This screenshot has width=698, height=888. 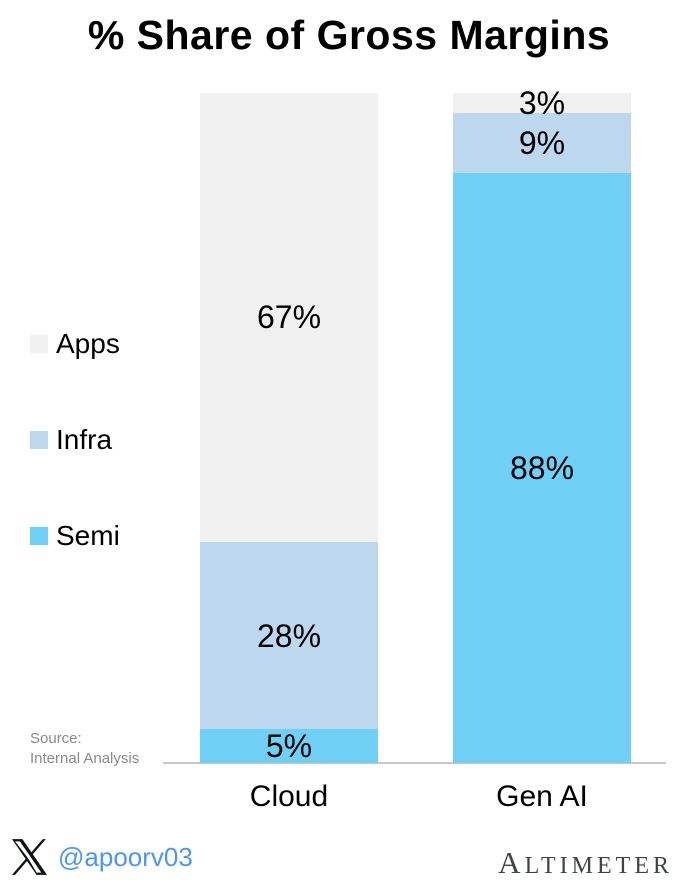 I want to click on category-label-cloud: Cloud, so click(x=289, y=796).